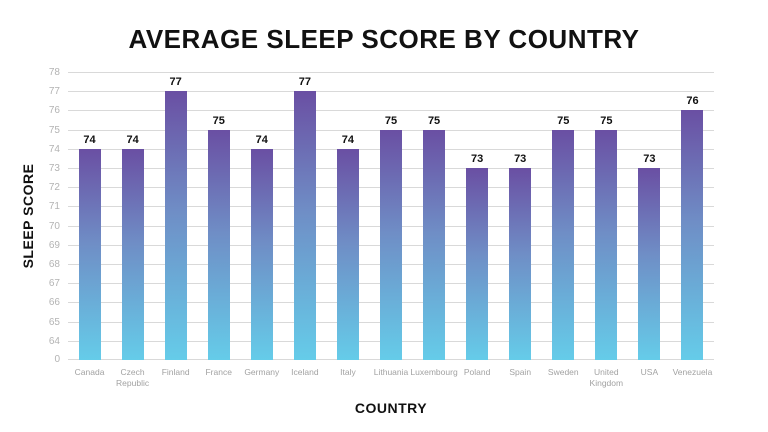 The height and width of the screenshot is (432, 768). I want to click on category-label: Spain, so click(520, 372).